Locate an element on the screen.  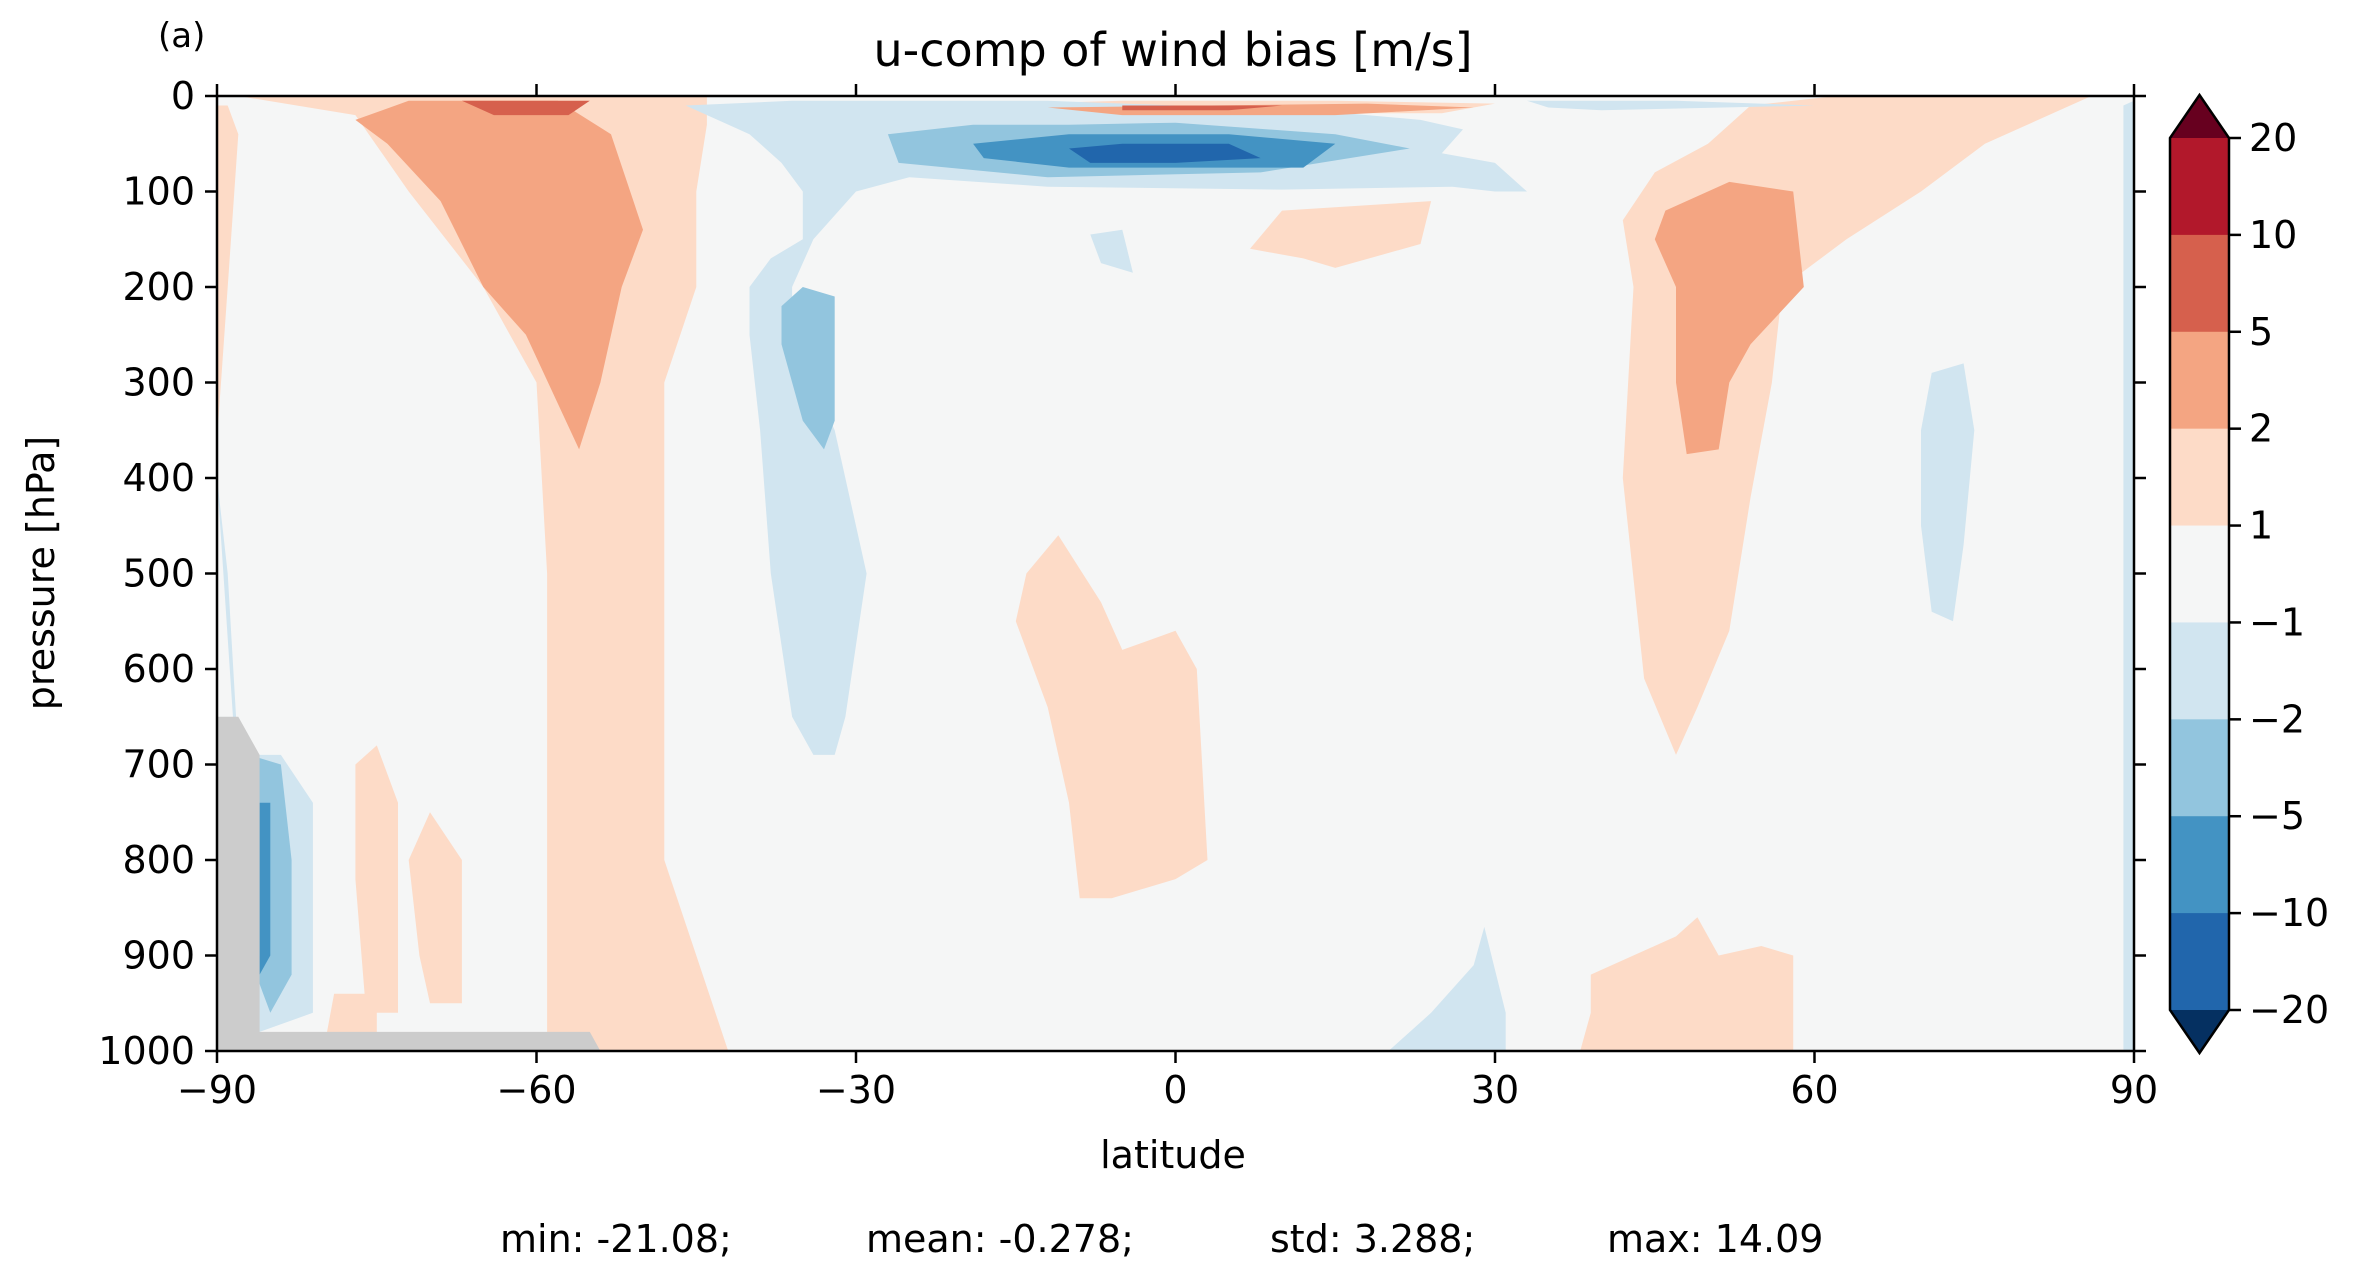
colorbar-extend-top is located at coordinates (2199, 116).